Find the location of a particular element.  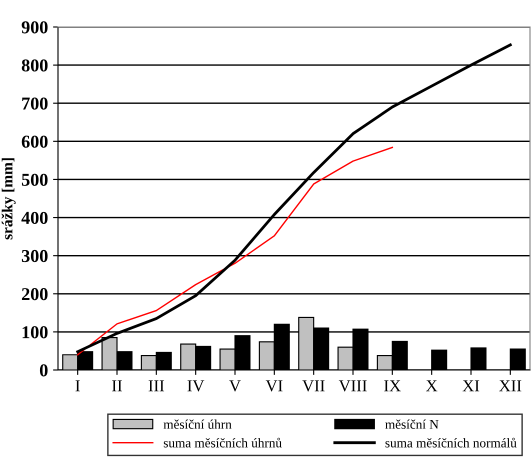

x-tick-label: II is located at coordinates (117, 386).